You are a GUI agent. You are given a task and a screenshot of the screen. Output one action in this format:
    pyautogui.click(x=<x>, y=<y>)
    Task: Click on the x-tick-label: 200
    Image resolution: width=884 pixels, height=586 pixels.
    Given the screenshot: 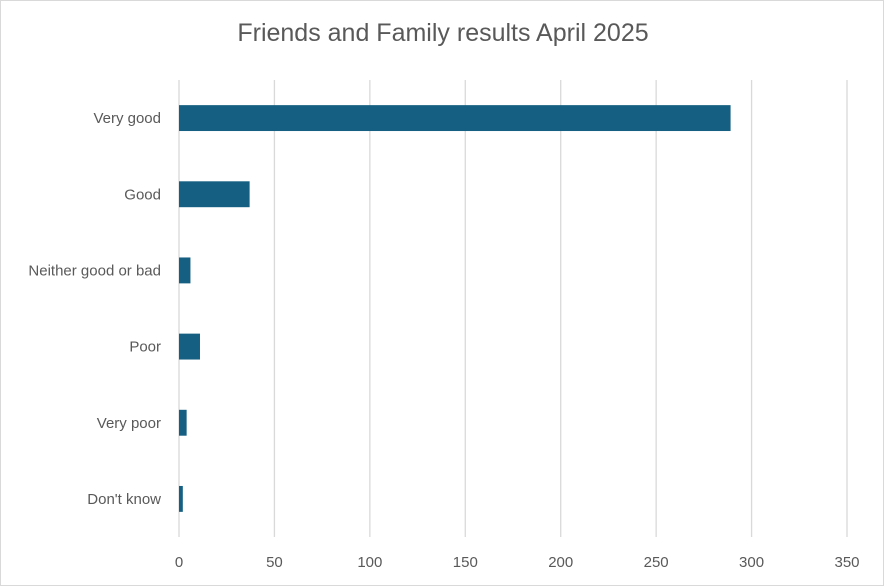 What is the action you would take?
    pyautogui.click(x=560, y=562)
    